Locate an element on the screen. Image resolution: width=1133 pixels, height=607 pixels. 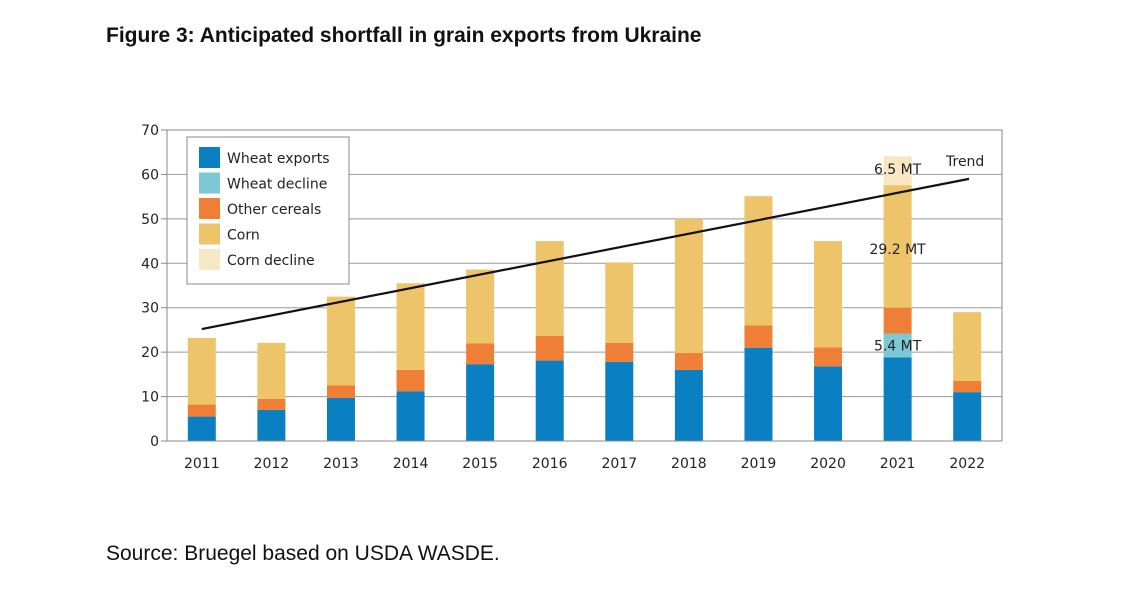
x-tick-label: 2017 is located at coordinates (619, 464).